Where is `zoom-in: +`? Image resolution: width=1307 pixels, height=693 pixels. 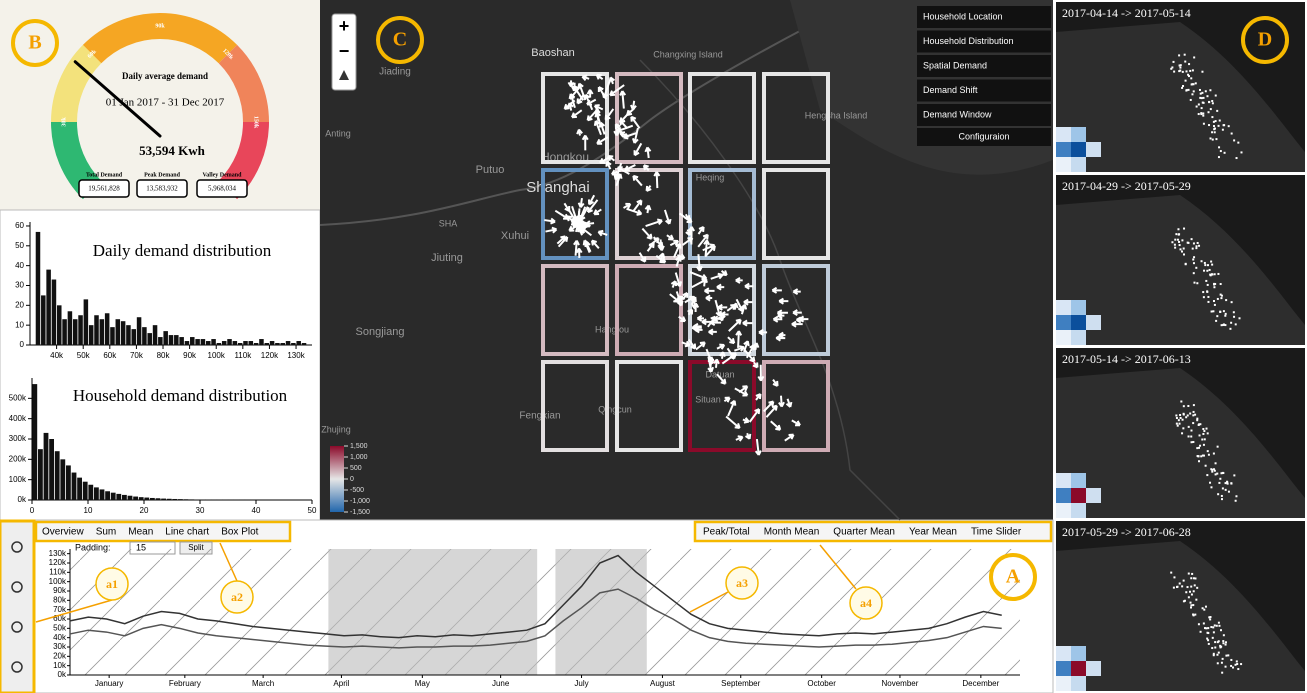 zoom-in: + is located at coordinates (344, 26).